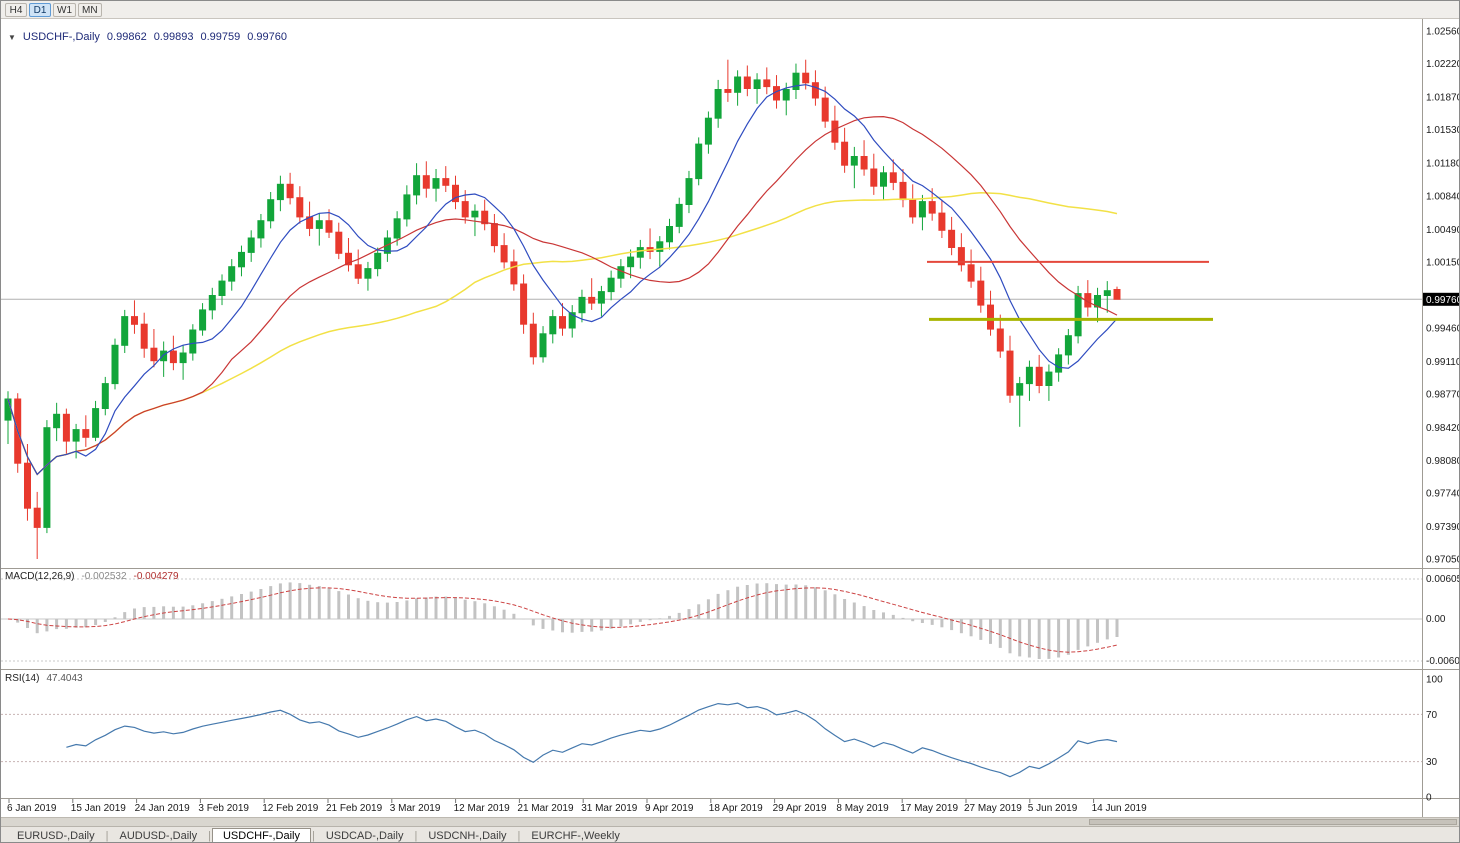  What do you see at coordinates (1443, 493) in the screenshot?
I see `svg-text: 0.97740` at bounding box center [1443, 493].